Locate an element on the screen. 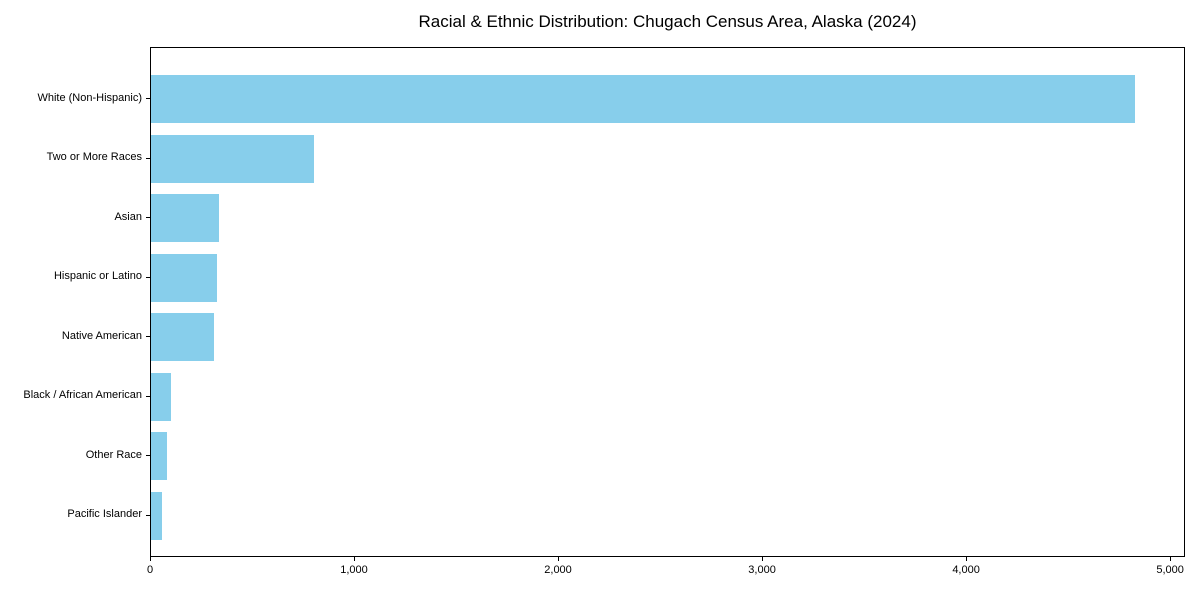 The height and width of the screenshot is (600, 1200). x-tick-label: 4,000 is located at coordinates (966, 570).